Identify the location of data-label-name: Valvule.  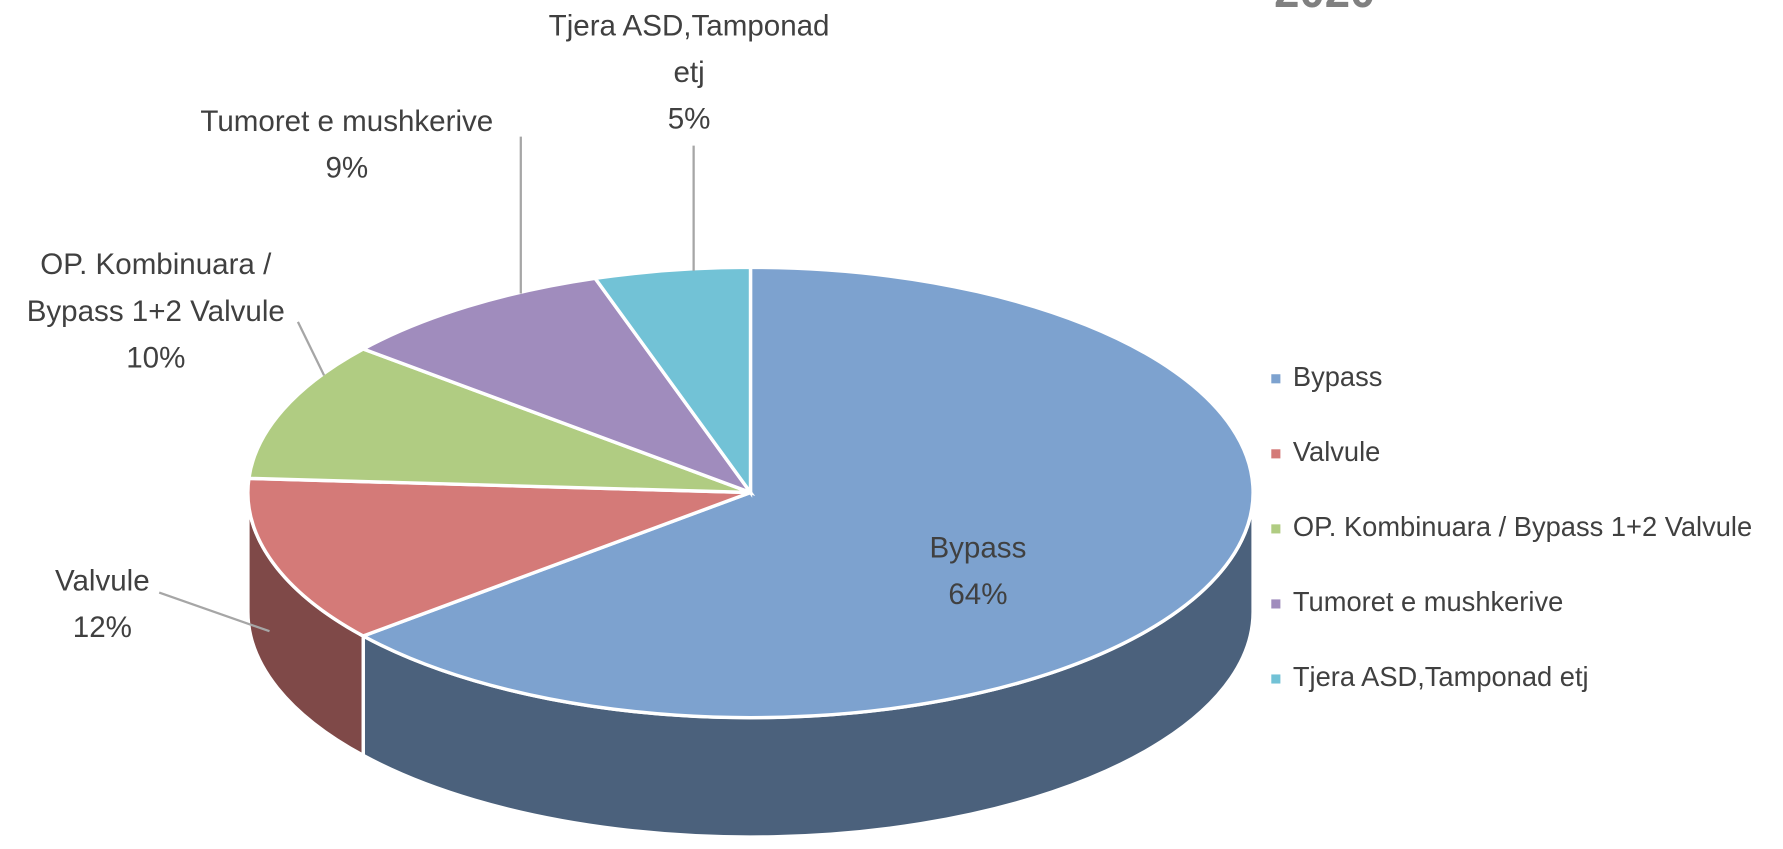
(102, 580).